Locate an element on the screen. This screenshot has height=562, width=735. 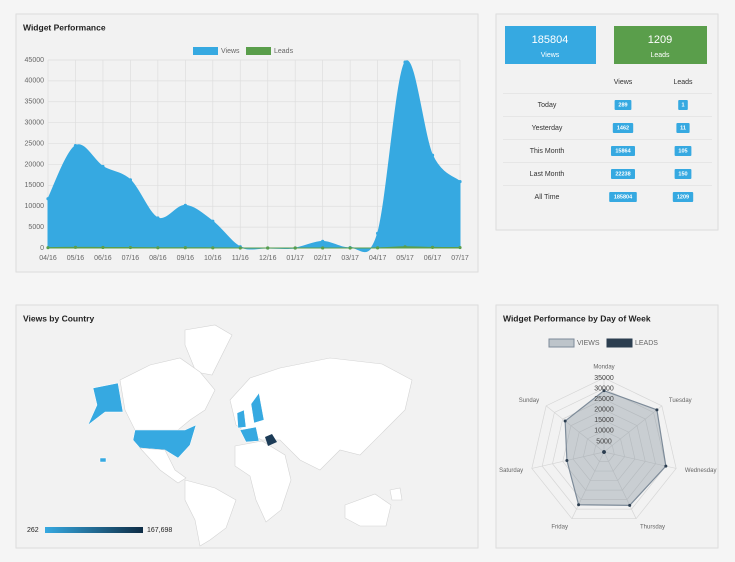
row-label: All Time is located at coordinates (547, 197).